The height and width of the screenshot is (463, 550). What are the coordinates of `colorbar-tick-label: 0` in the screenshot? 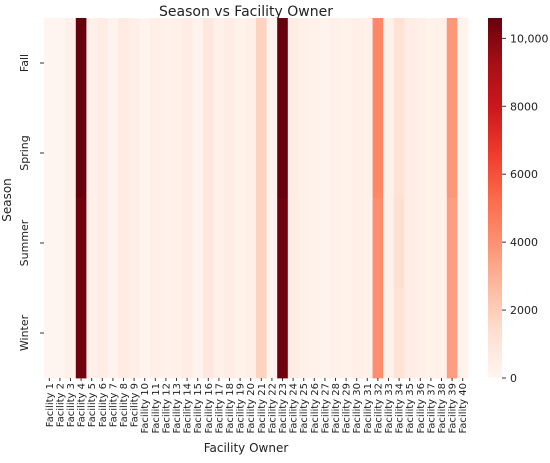 It's located at (513, 378).